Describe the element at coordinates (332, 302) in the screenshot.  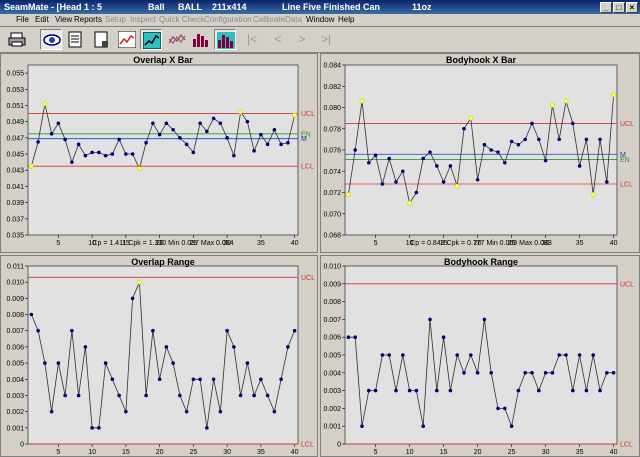
I see `y-tick-label: 0.008` at that location.